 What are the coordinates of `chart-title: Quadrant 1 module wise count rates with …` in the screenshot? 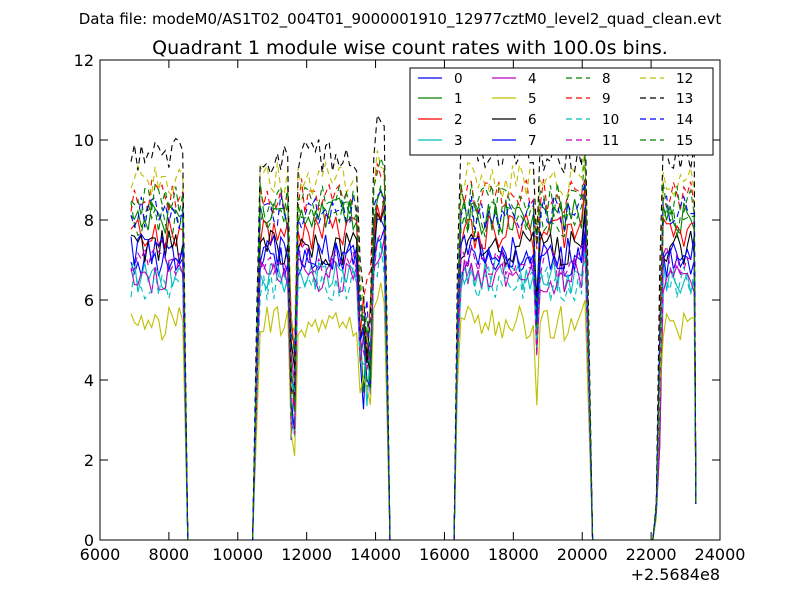 It's located at (410, 48).